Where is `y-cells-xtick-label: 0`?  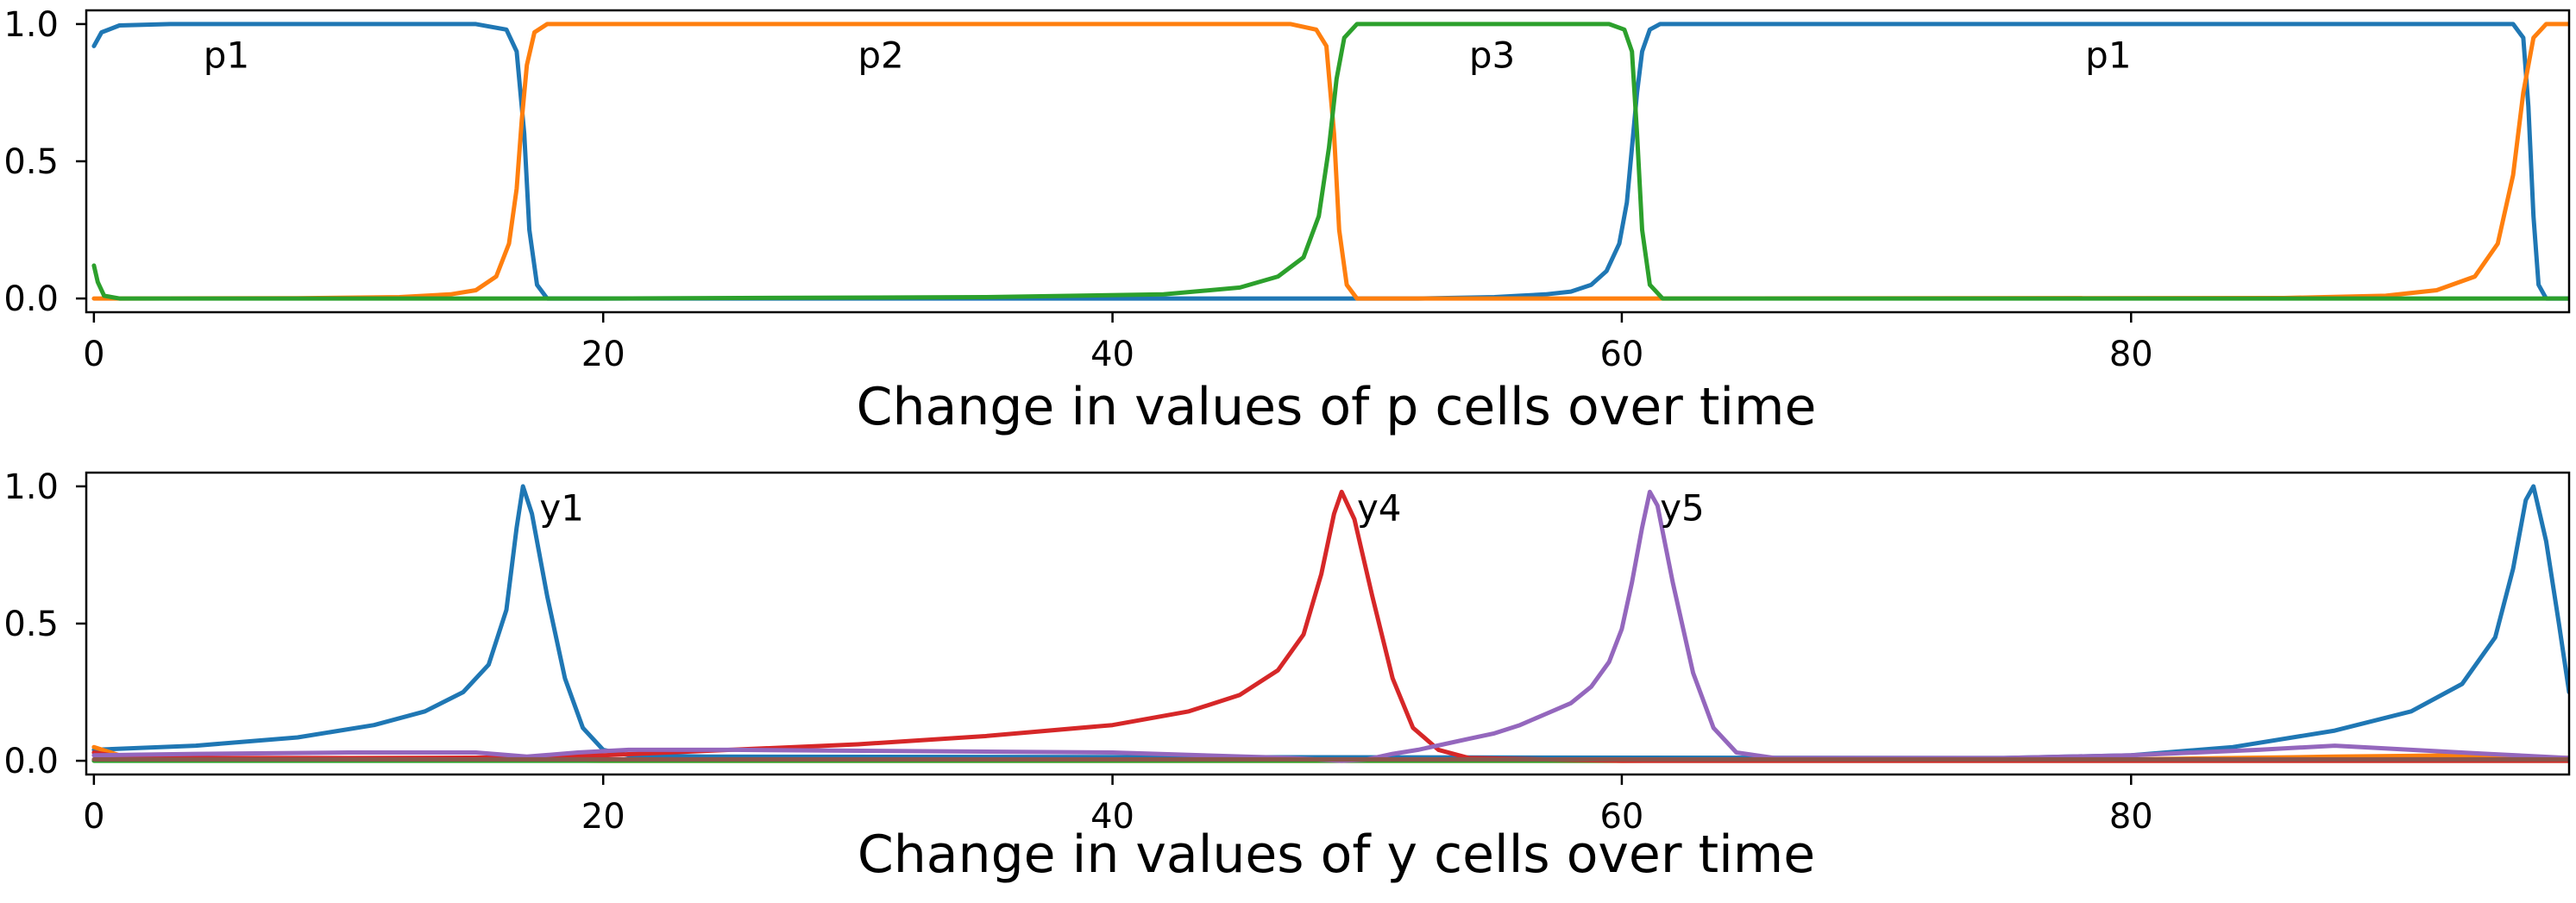 y-cells-xtick-label: 0 is located at coordinates (93, 817).